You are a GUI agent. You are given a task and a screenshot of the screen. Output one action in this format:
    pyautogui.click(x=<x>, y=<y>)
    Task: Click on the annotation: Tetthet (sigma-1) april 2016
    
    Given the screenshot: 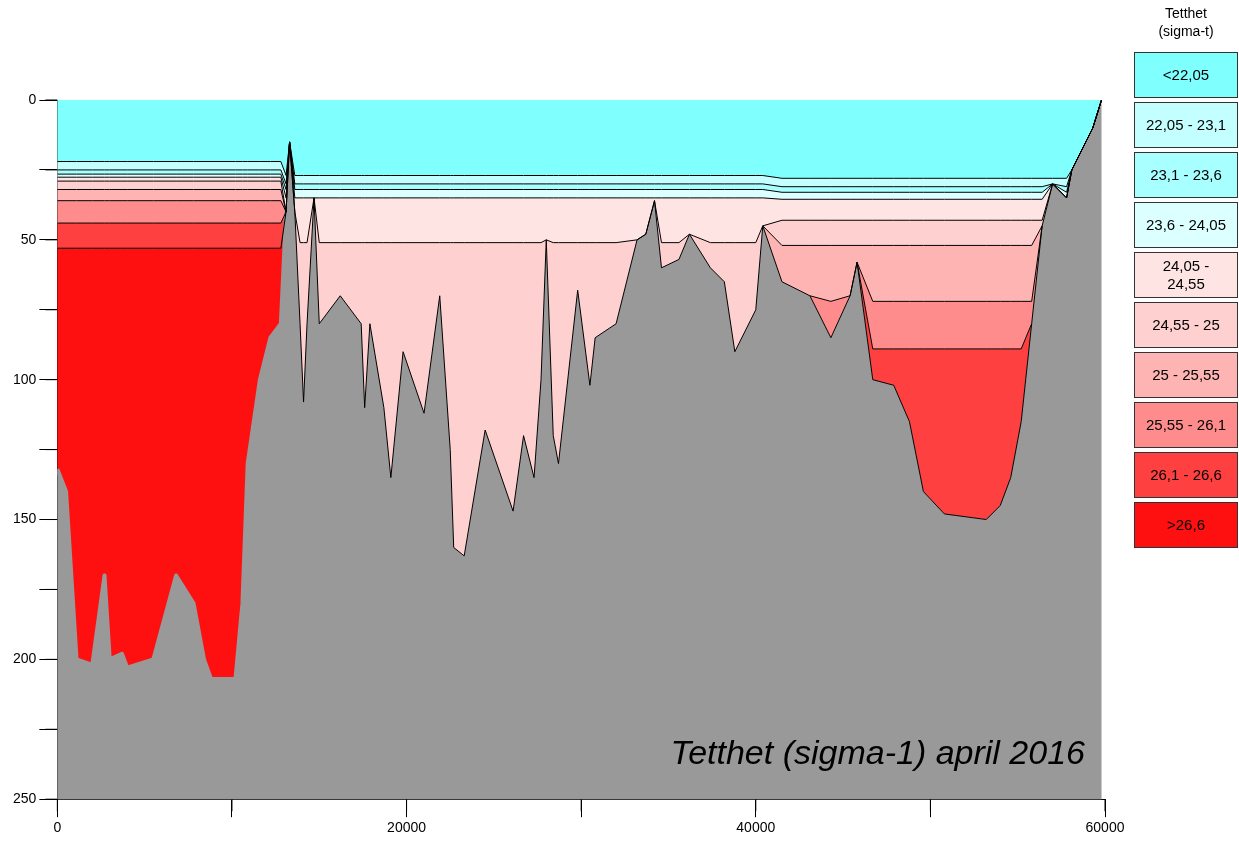 What is the action you would take?
    pyautogui.click(x=878, y=752)
    